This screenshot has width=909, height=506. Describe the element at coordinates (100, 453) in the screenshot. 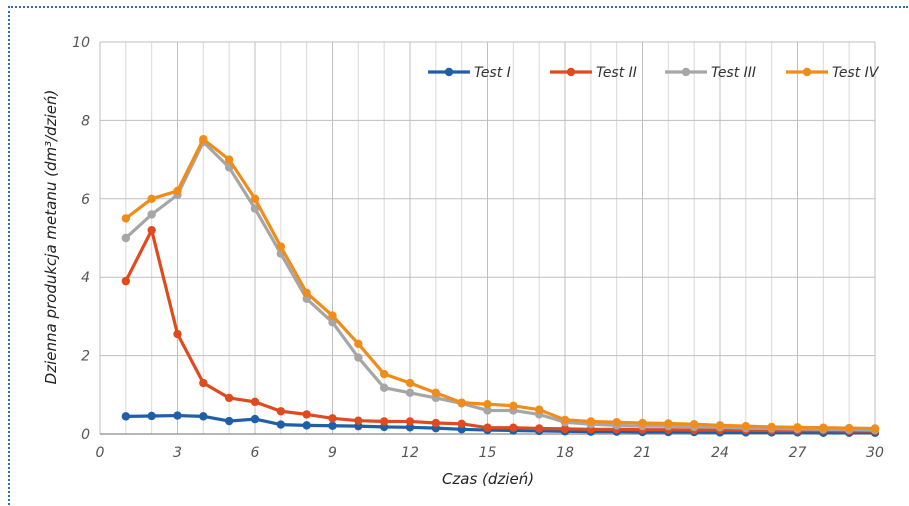

I see `x-tick-label: 0` at that location.